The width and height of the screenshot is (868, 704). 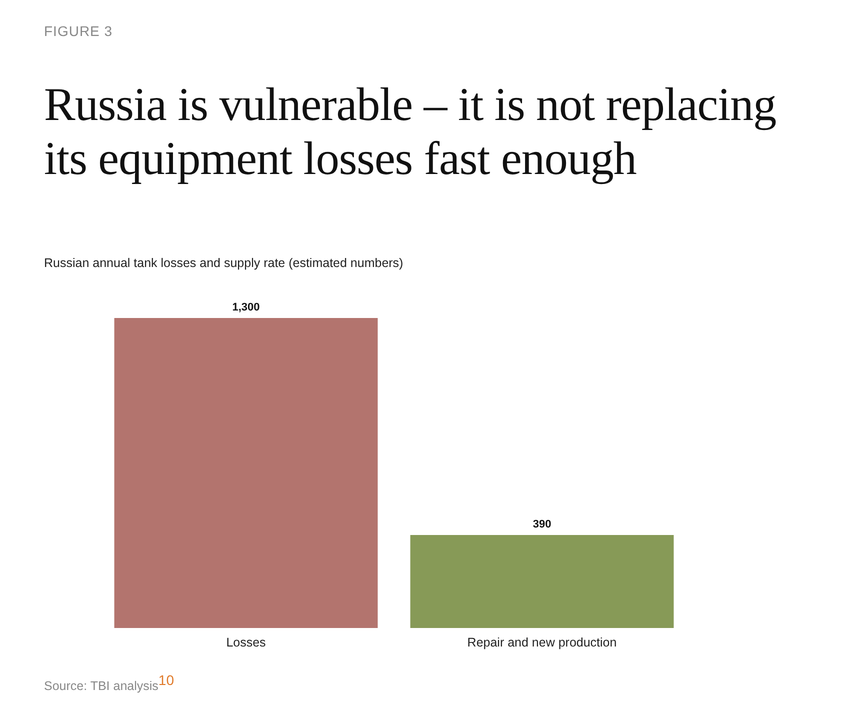 I want to click on x-tick-label: Repair and new production, so click(x=542, y=643).